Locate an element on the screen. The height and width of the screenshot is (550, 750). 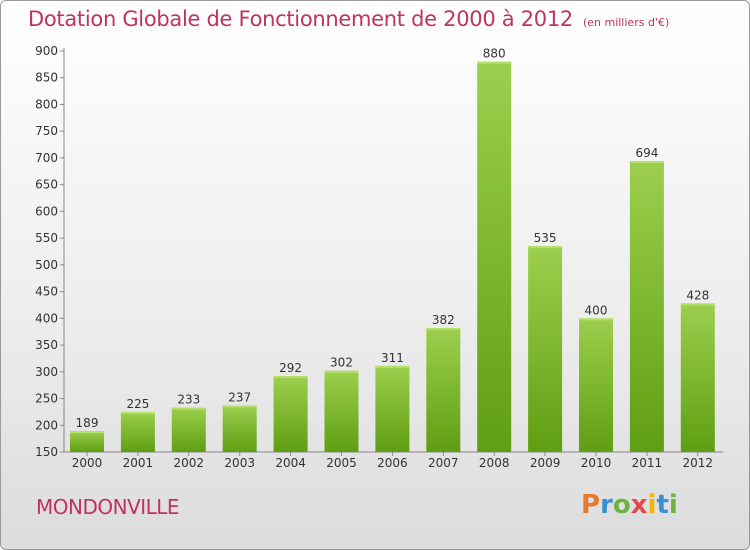
chart-unit-note: (en milliers d'€) is located at coordinates (626, 22).